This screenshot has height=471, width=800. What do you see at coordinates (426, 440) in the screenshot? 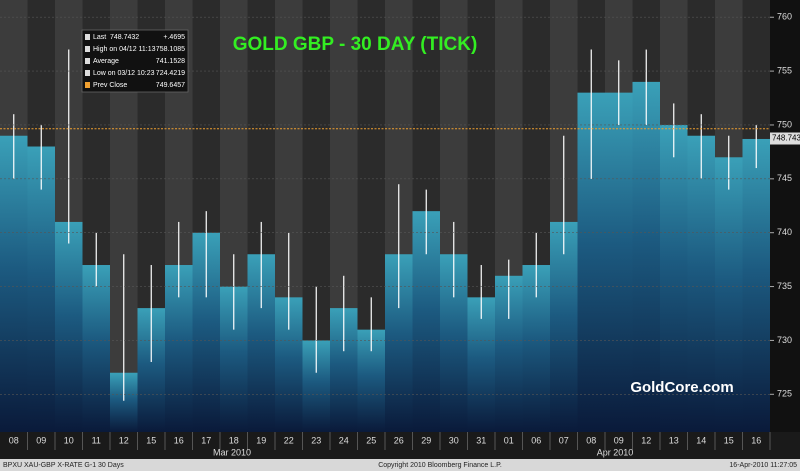
I see `x-tick-label: 29` at bounding box center [426, 440].